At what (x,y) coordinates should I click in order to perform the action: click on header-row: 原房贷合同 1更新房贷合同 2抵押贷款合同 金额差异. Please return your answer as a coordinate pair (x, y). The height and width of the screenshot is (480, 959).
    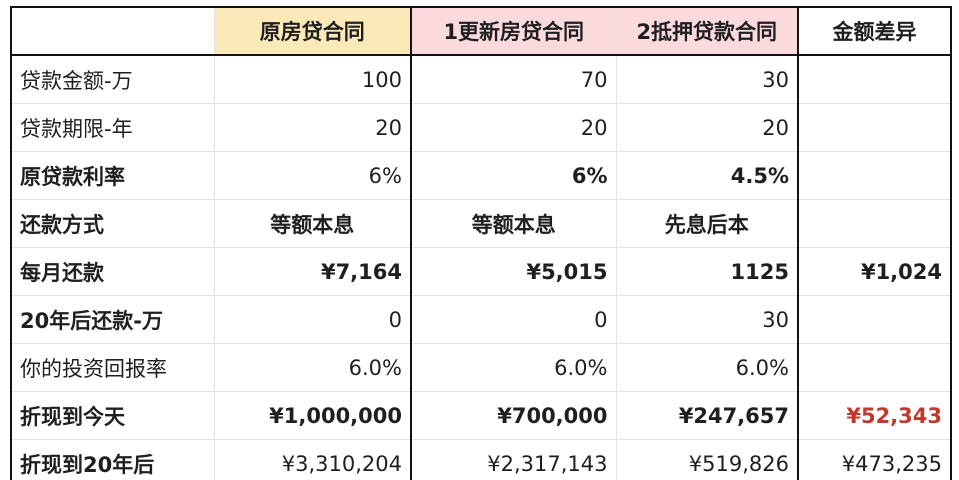
    Looking at the image, I should click on (481, 31).